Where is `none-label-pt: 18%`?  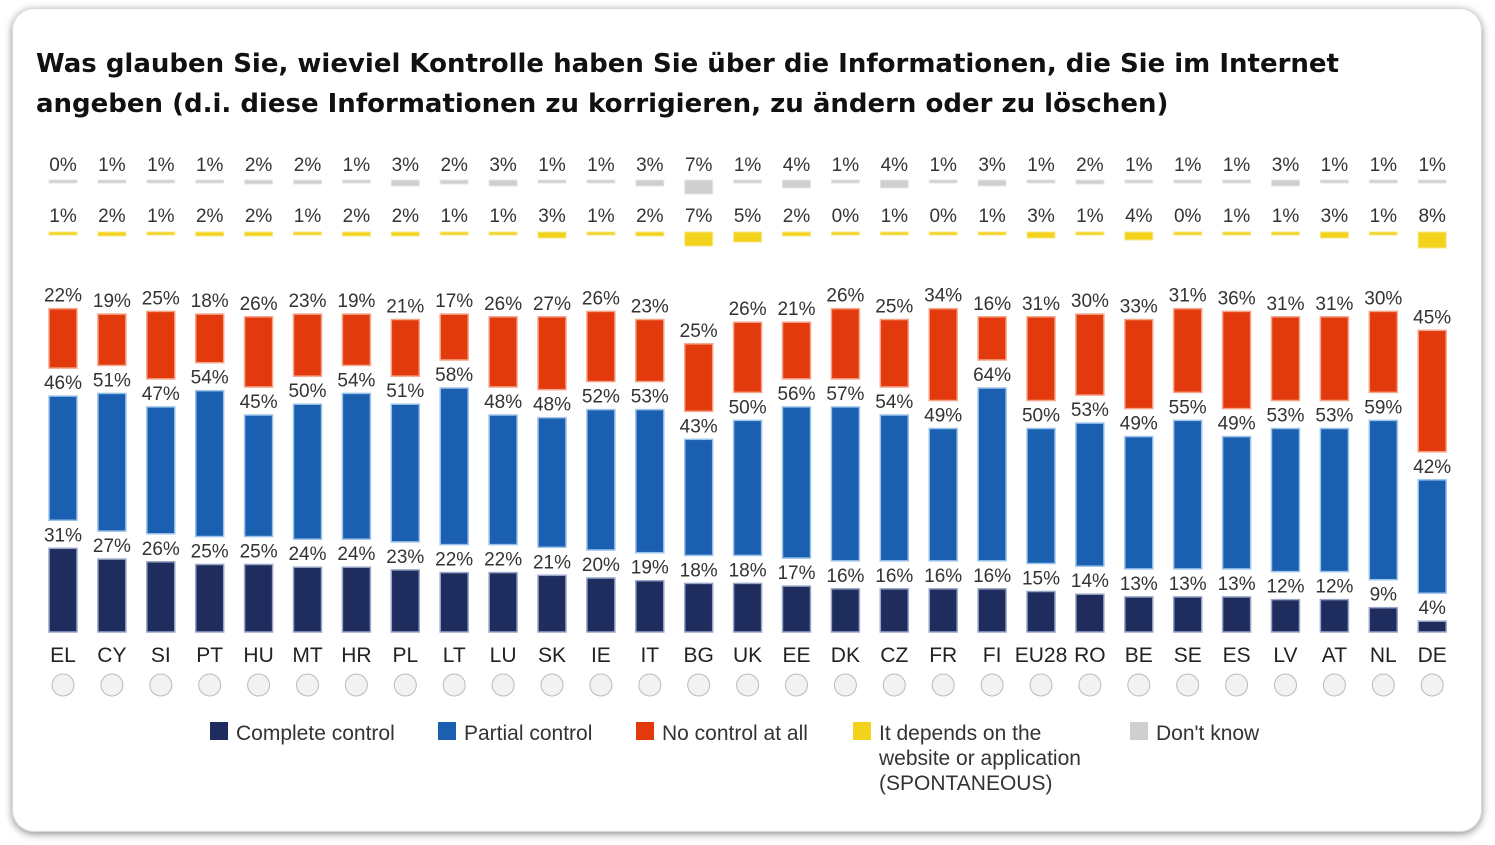
none-label-pt: 18% is located at coordinates (210, 301).